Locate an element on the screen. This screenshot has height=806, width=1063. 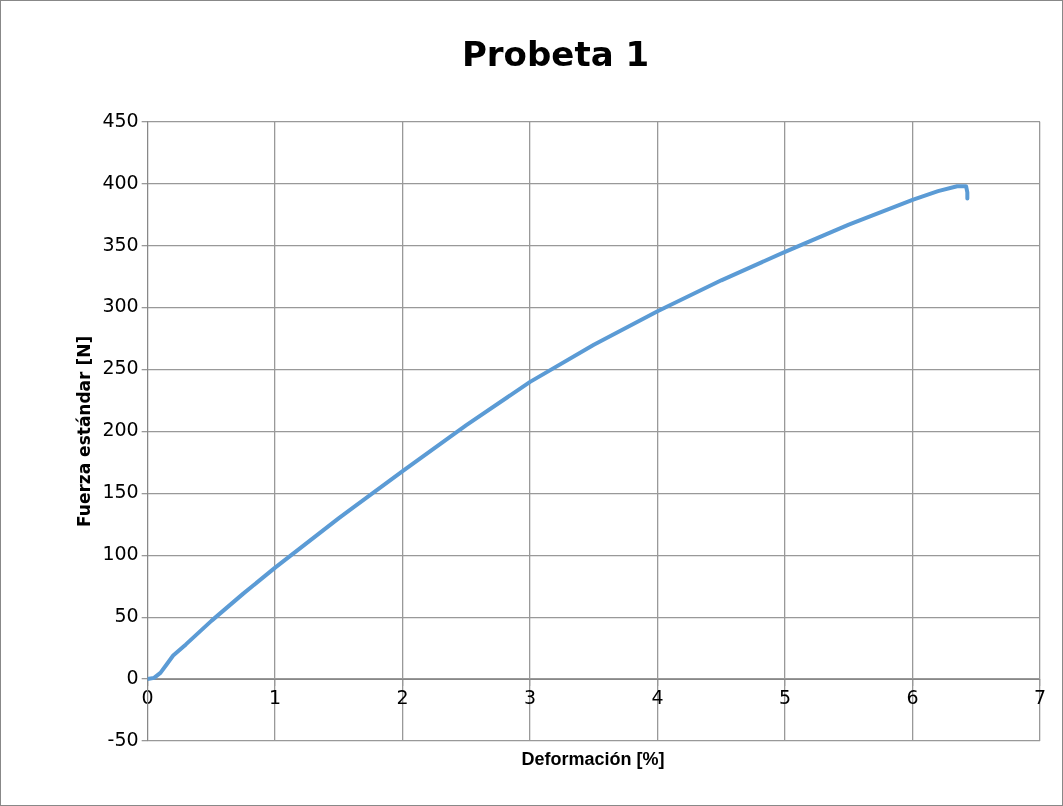
y-axis-title: Fuerza estándar [N] is located at coordinates (83, 431).